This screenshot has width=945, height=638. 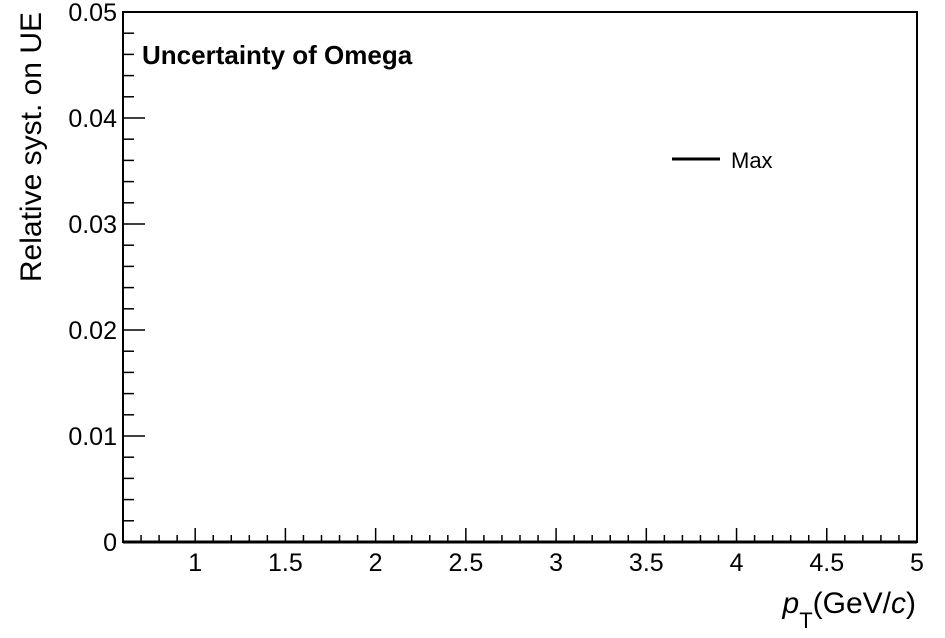 What do you see at coordinates (826, 563) in the screenshot?
I see `x-tick-label: 4.5` at bounding box center [826, 563].